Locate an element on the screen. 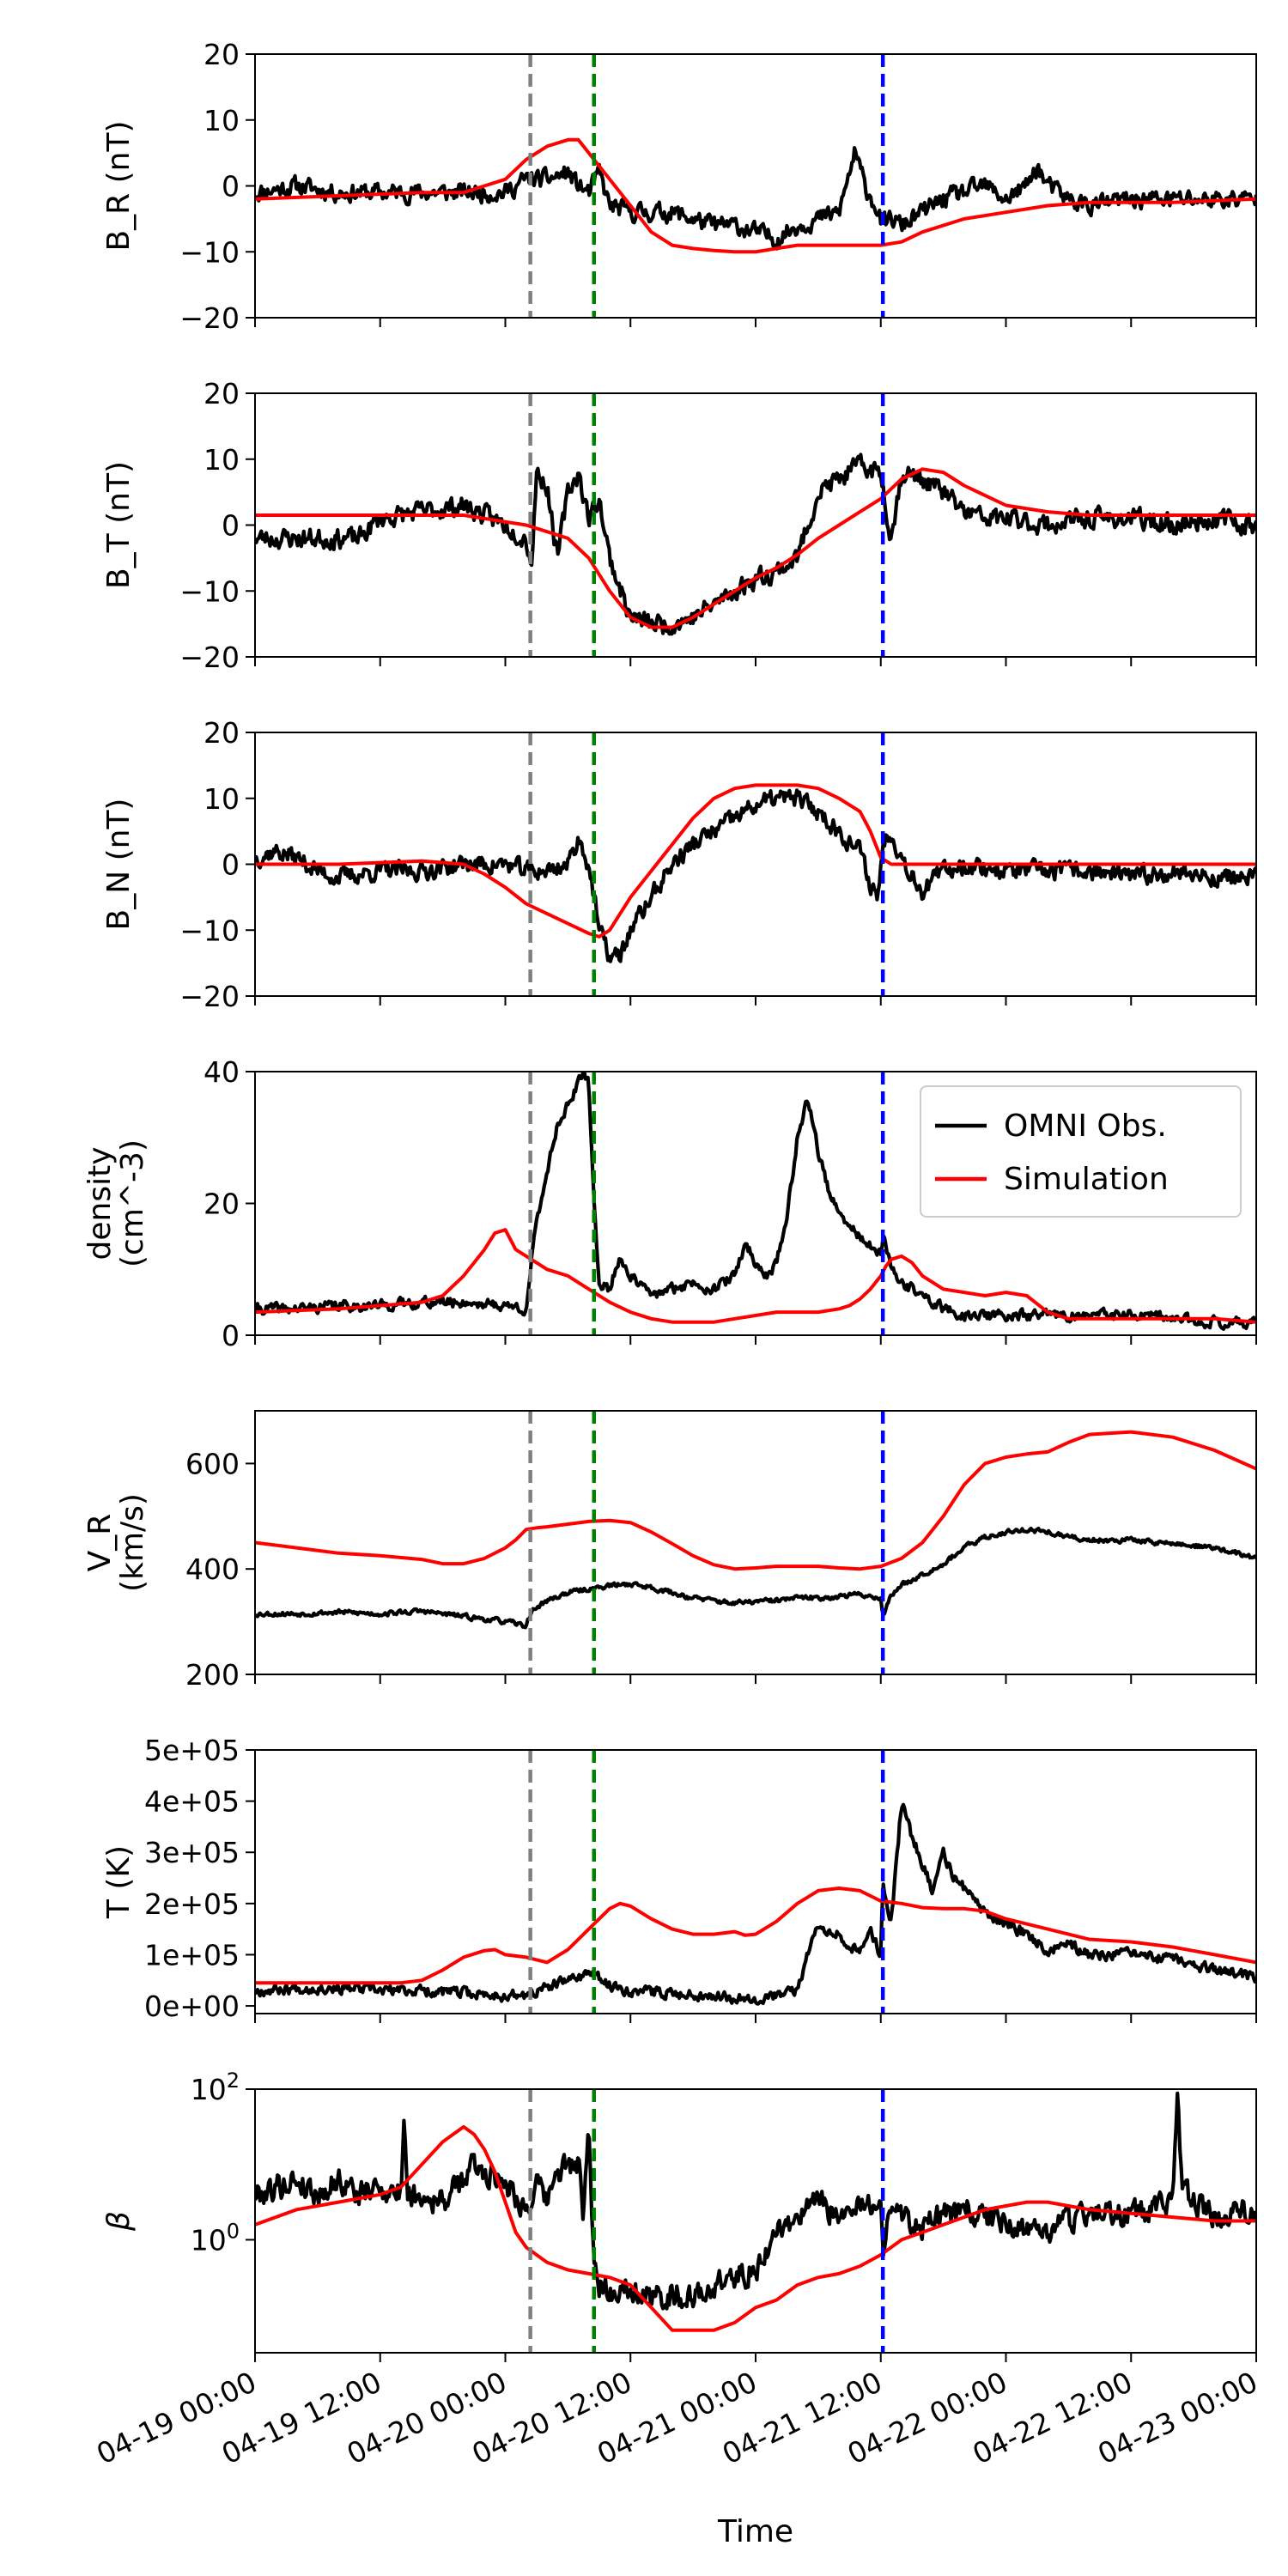 This screenshot has height=2576, width=1288. y-axis-label: (cm^-3) is located at coordinates (132, 1203).